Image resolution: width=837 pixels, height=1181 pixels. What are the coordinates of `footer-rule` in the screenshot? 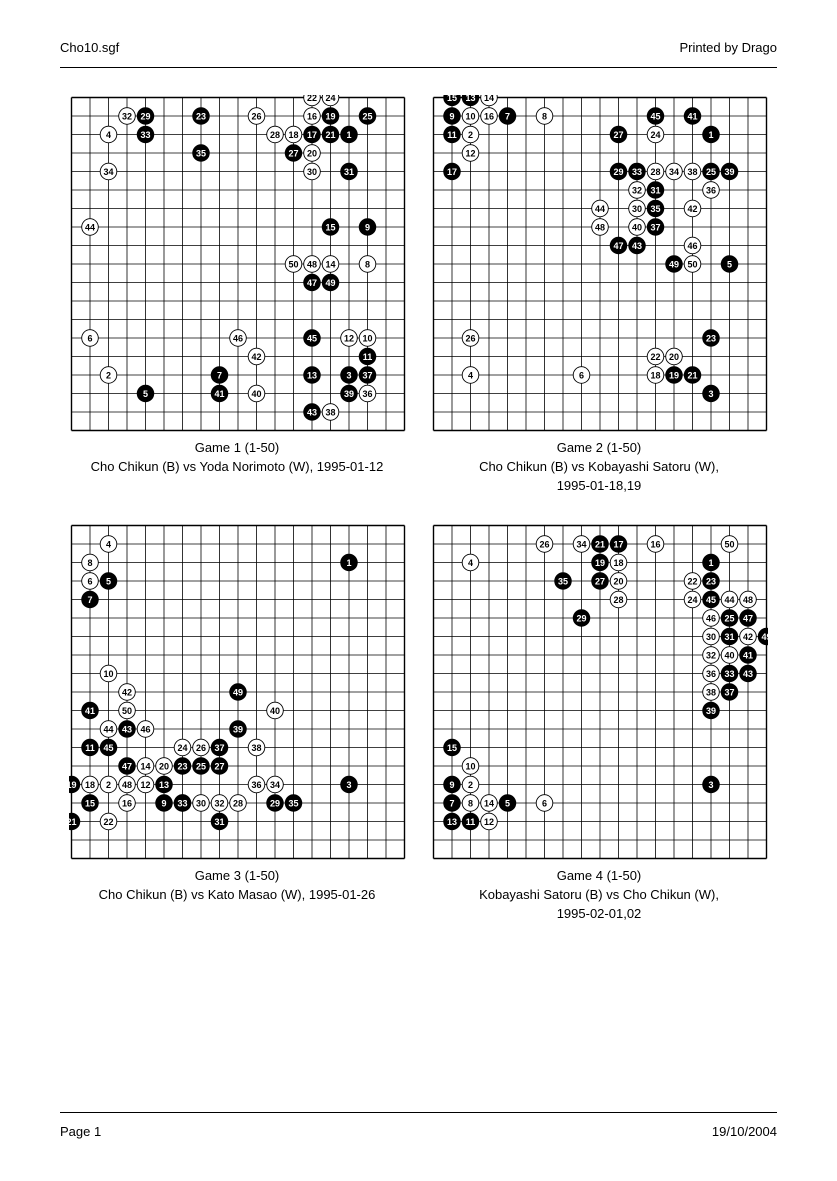 It's located at (418, 1112).